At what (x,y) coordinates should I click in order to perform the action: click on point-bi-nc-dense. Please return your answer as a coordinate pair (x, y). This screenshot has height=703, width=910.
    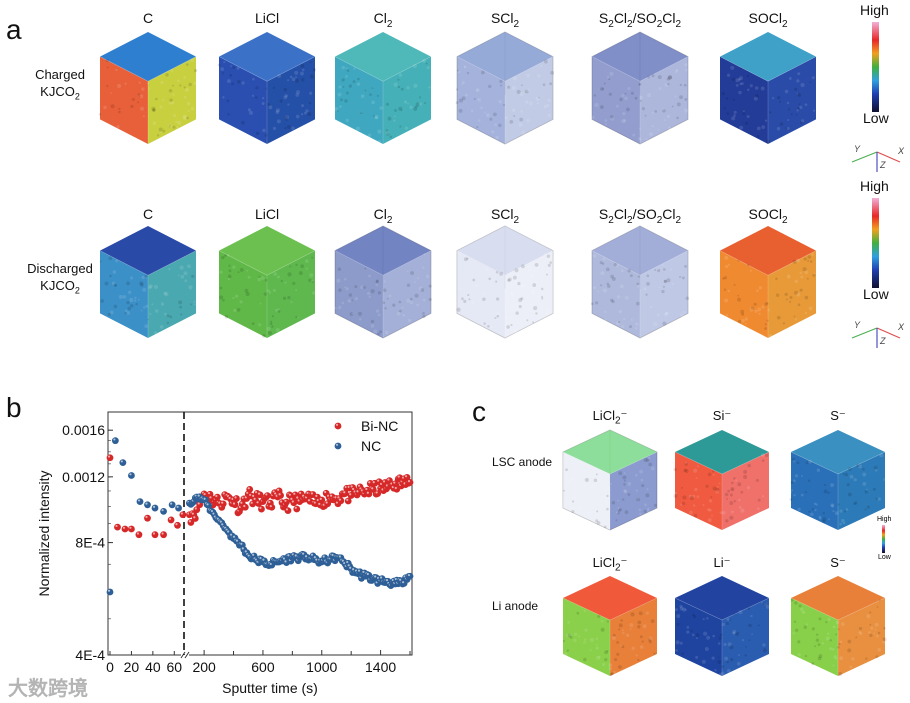
    Looking at the image, I should click on (245, 507).